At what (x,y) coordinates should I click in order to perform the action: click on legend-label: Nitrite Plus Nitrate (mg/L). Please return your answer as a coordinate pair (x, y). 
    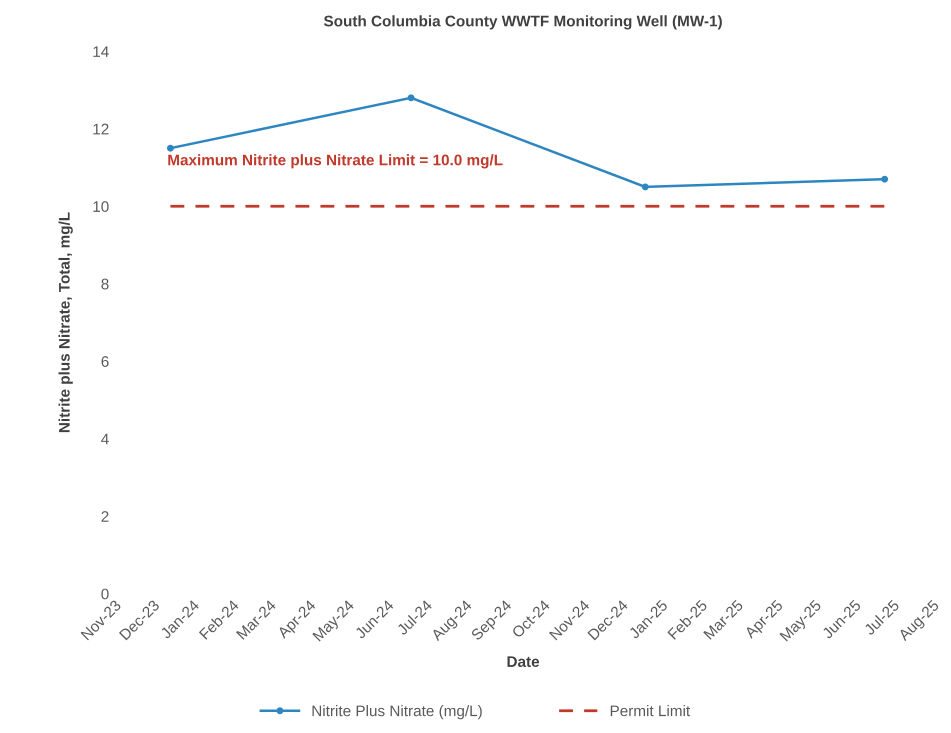
    Looking at the image, I should click on (397, 712).